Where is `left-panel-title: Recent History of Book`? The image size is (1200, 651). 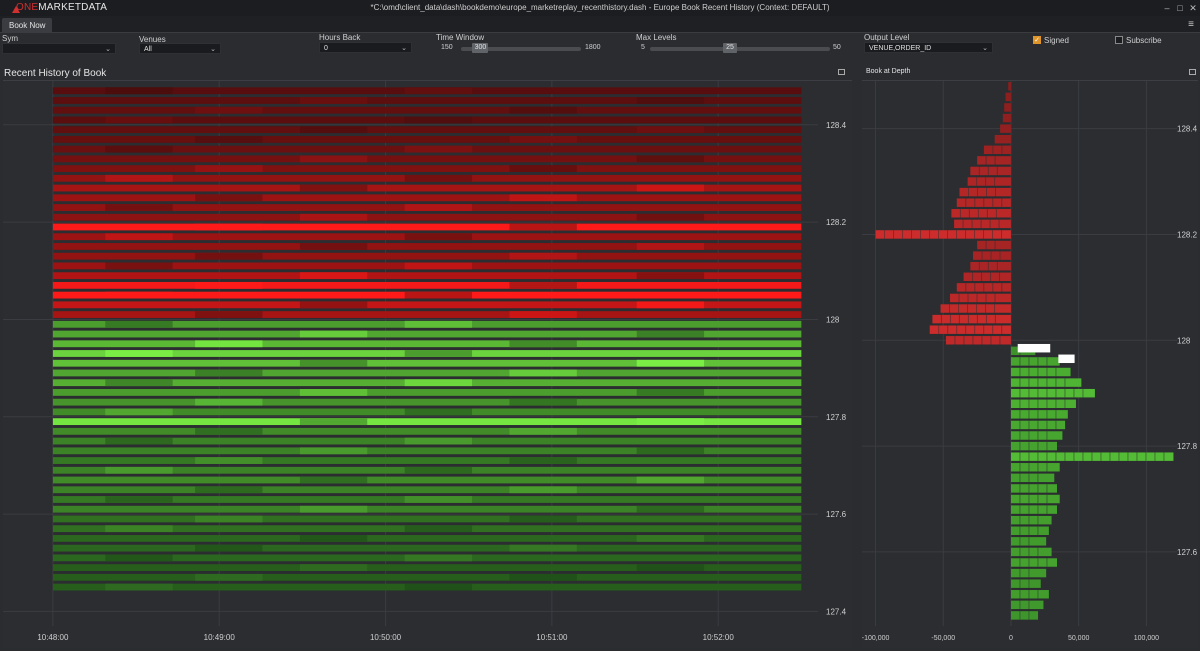
left-panel-title: Recent History of Book is located at coordinates (55, 73).